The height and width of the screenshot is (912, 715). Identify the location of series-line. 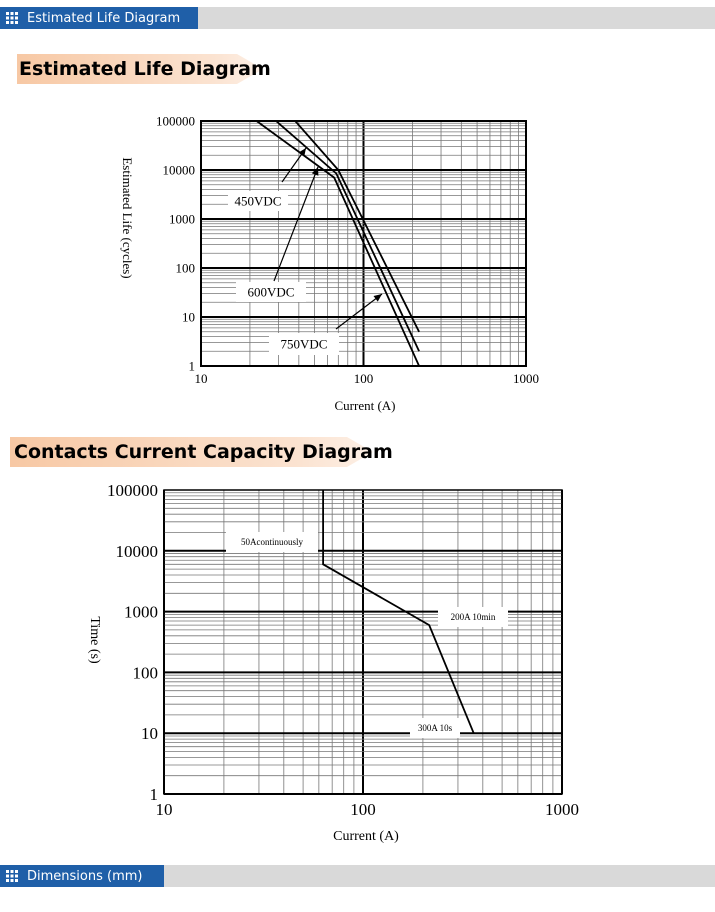
(398, 612).